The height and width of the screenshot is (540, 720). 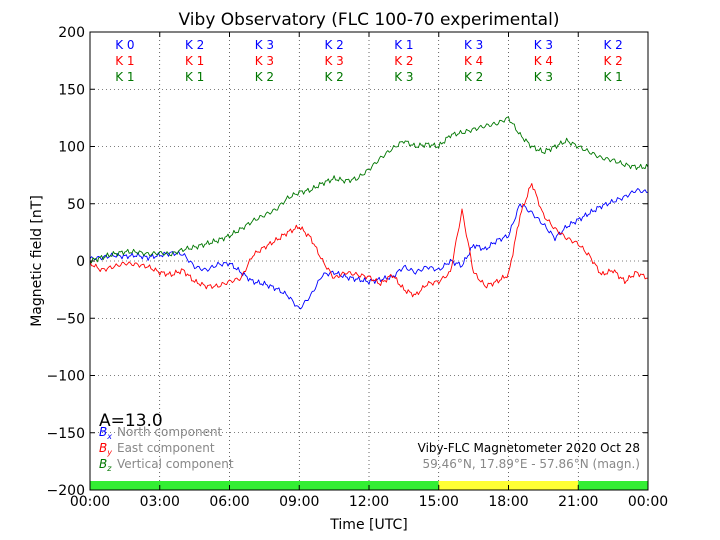 I want to click on x-tick-label: 09:00, so click(x=299, y=502).